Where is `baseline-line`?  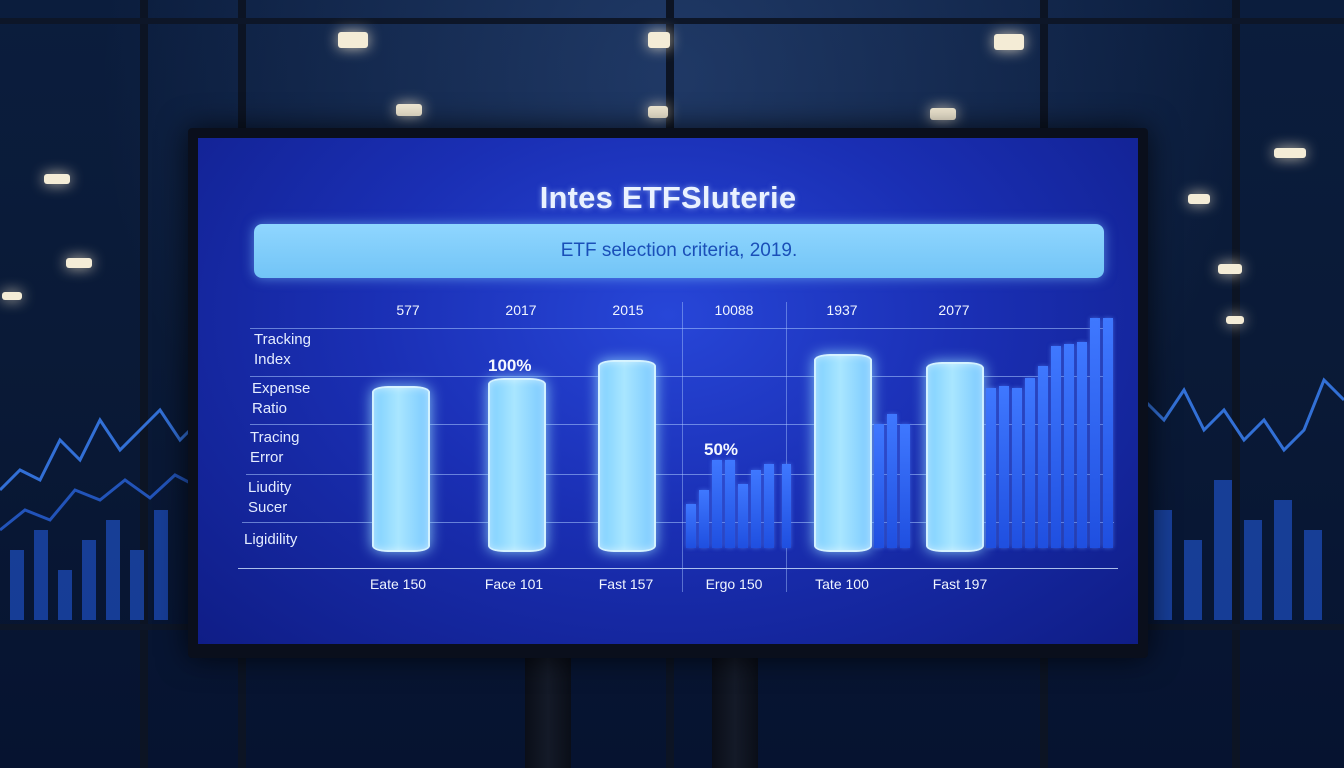 baseline-line is located at coordinates (678, 568).